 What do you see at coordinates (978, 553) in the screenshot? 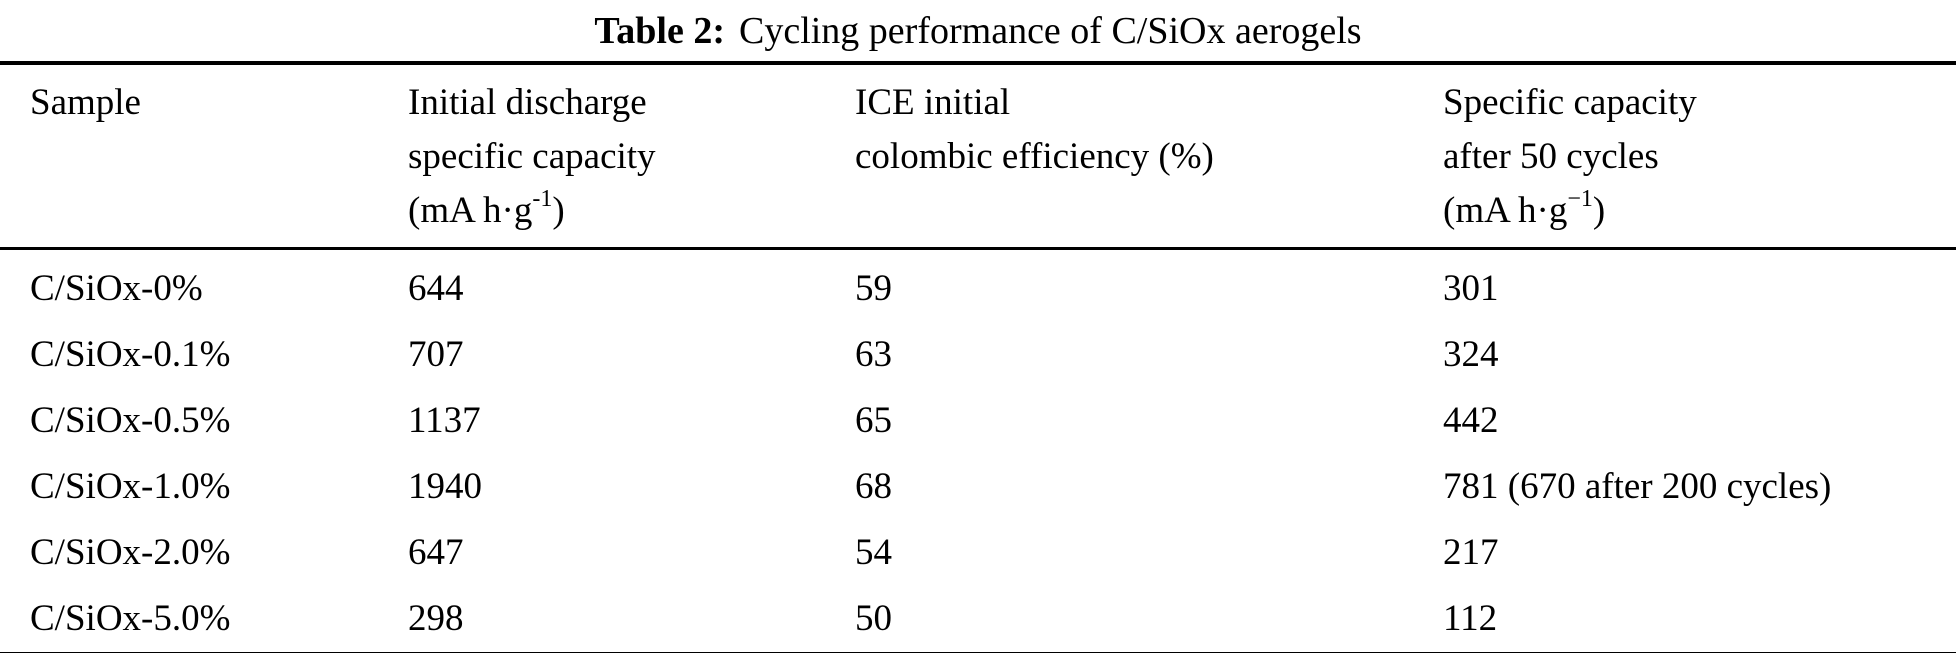
I see `table-row: C/SiOx-2.0% 647 54 217` at bounding box center [978, 553].